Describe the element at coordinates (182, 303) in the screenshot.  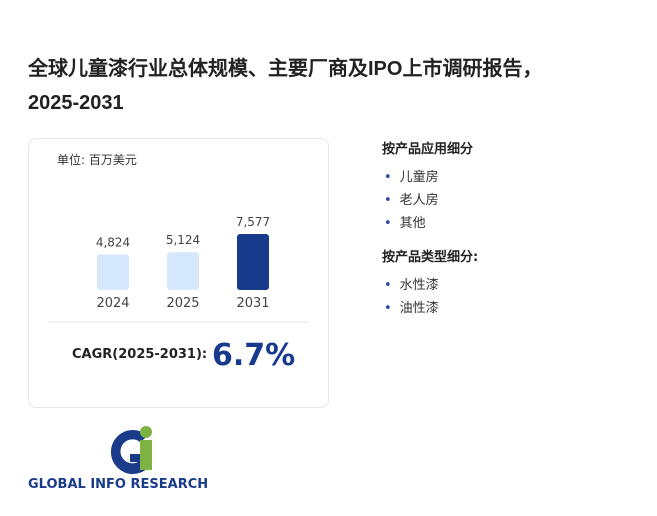
I see `x-tick-label: 2025` at that location.